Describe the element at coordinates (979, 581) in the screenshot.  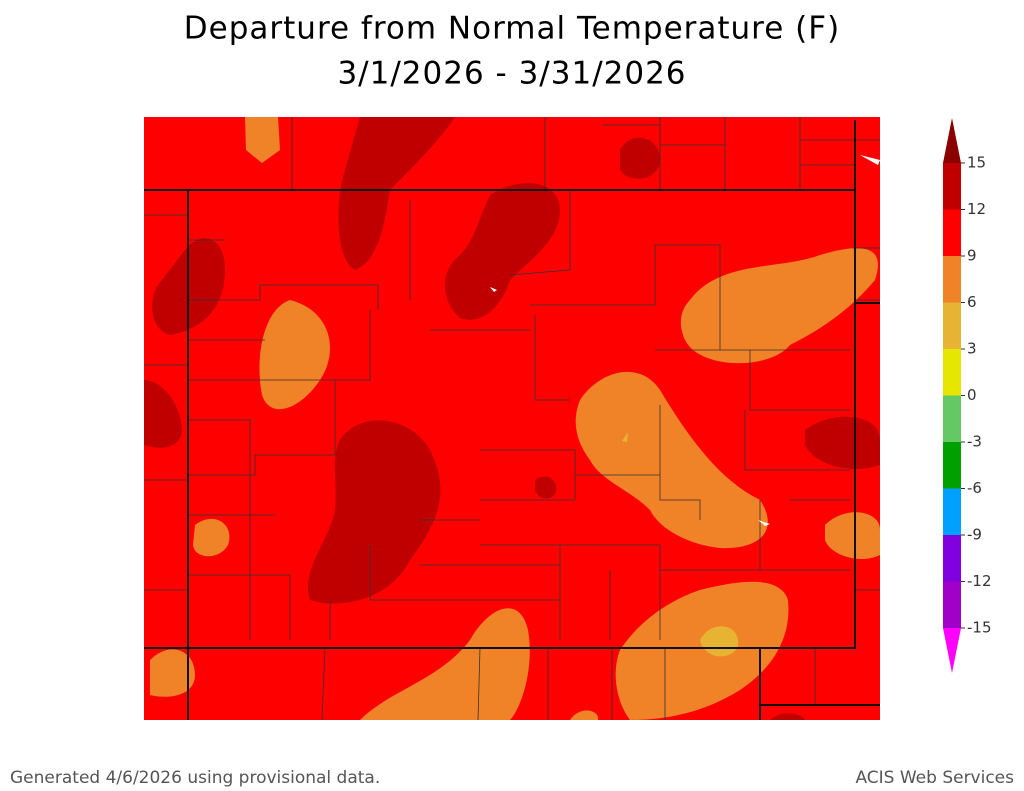
I see `colorbar-tick-label: -12` at that location.